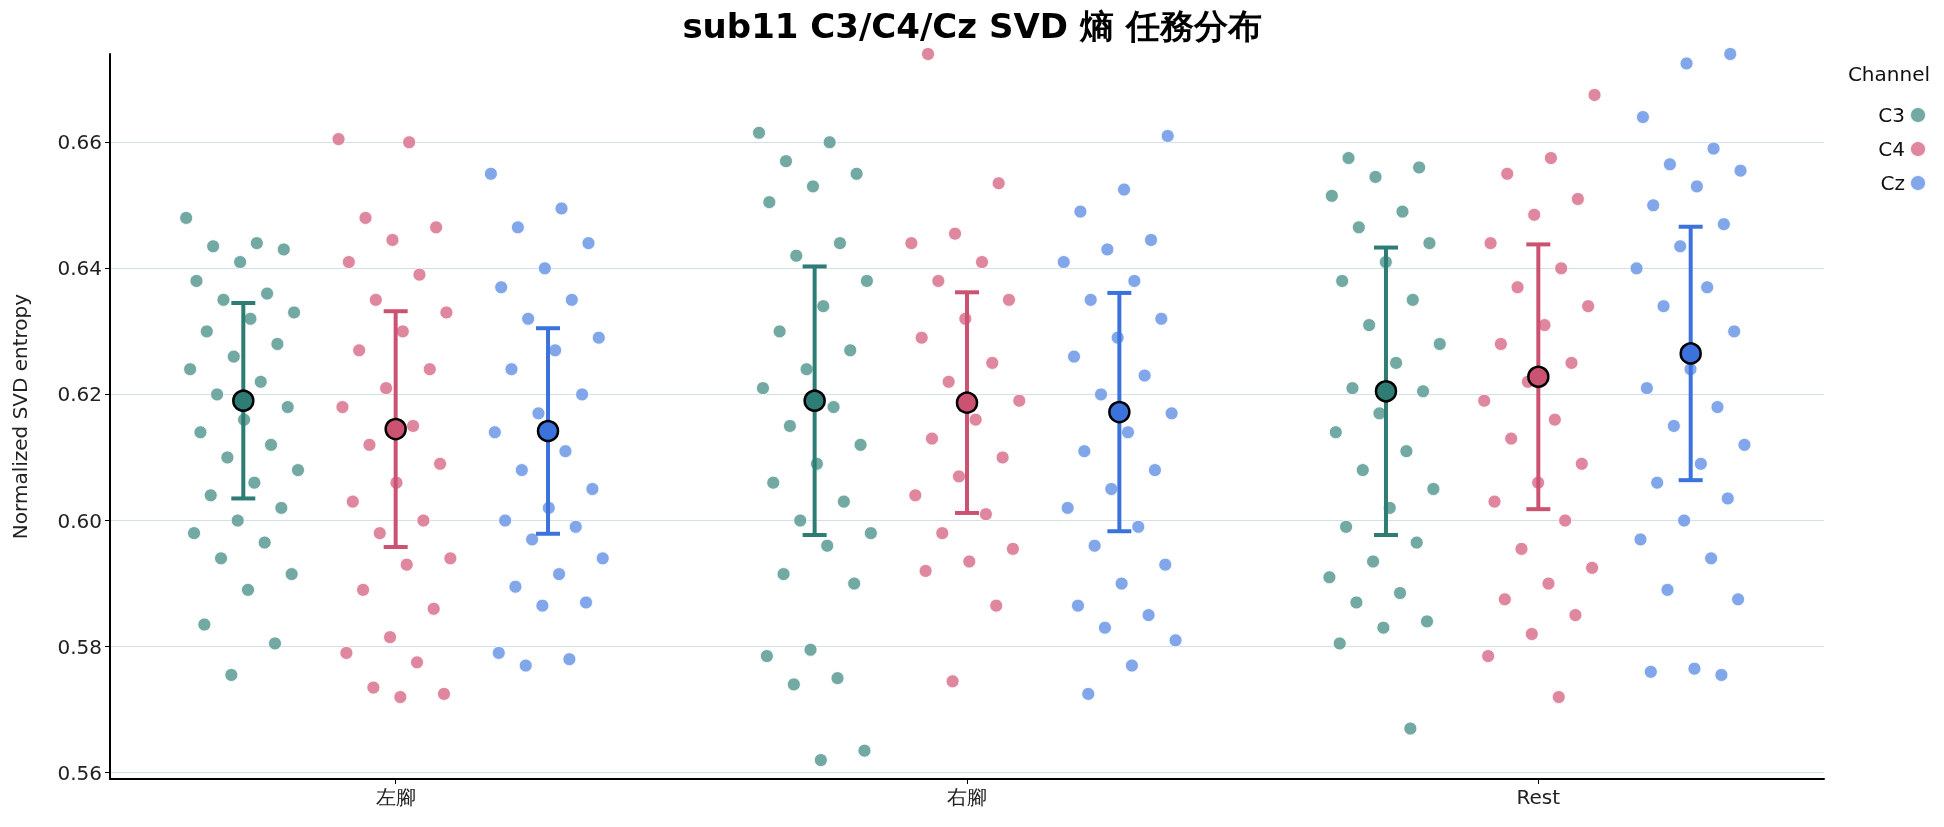 The image size is (1944, 827). I want to click on y-tick-label: 0.62, so click(79, 394).